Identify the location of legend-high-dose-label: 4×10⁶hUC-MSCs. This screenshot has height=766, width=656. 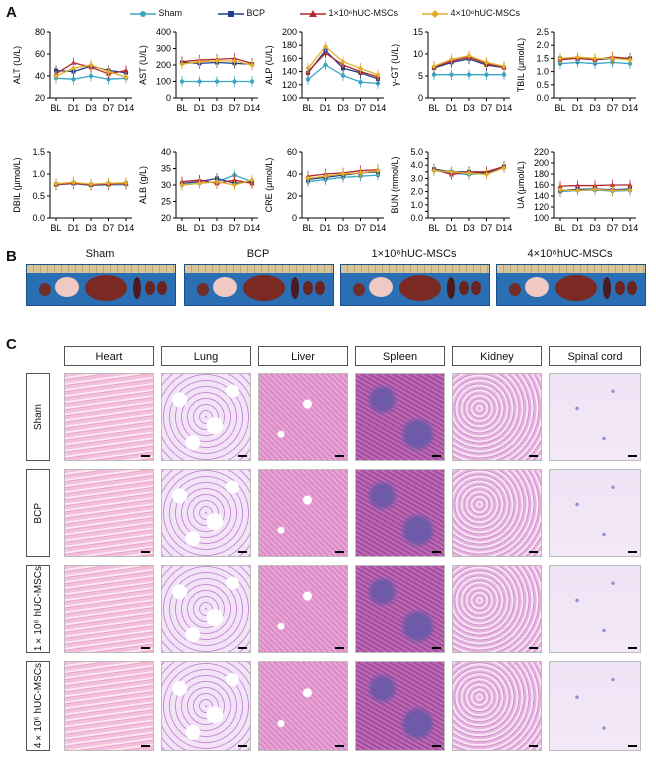
(485, 13).